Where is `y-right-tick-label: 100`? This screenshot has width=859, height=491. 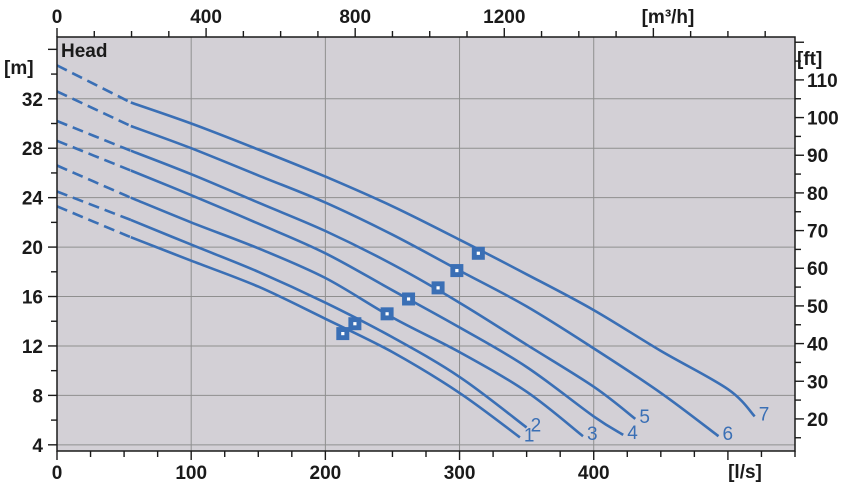 y-right-tick-label: 100 is located at coordinates (823, 119).